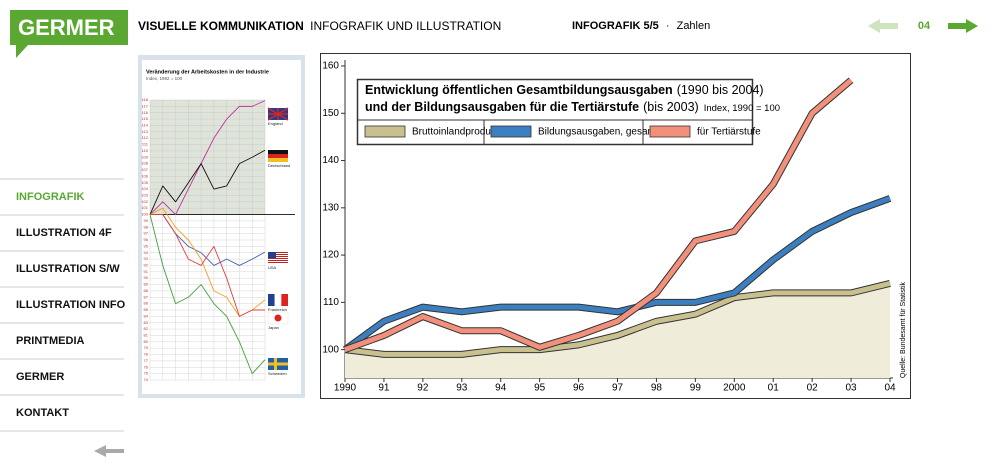  What do you see at coordinates (146, 309) in the screenshot?
I see `y-tick-label: 85` at bounding box center [146, 309].